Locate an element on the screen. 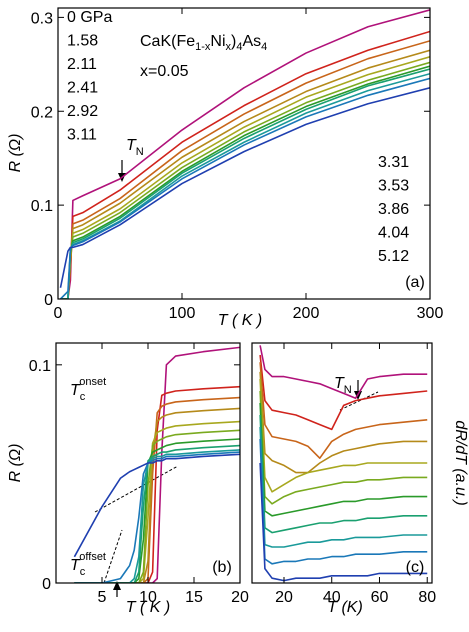  panel-label: (b) is located at coordinates (222, 567).